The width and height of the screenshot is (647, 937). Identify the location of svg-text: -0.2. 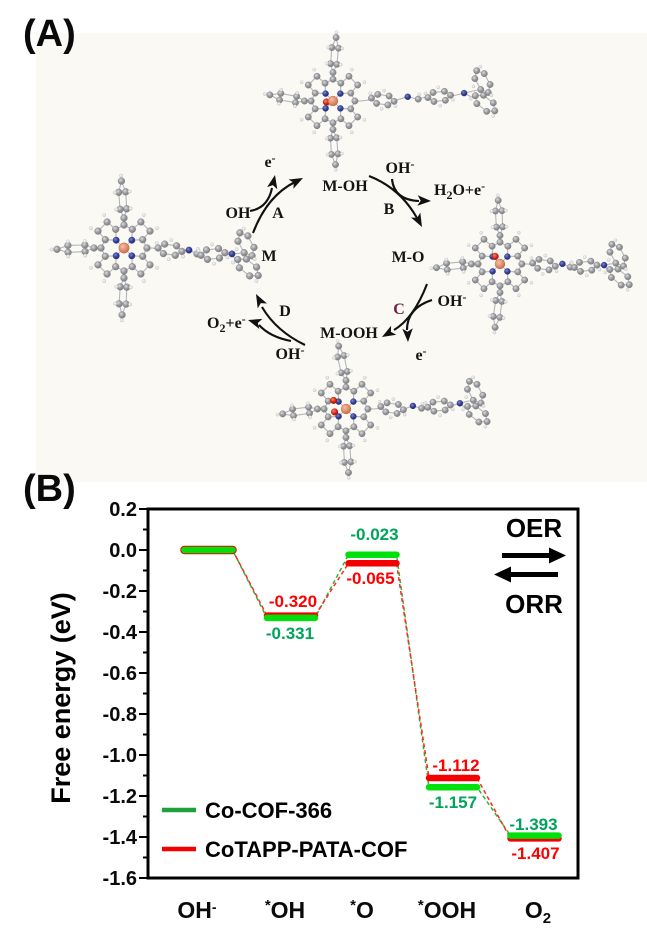
(120, 592).